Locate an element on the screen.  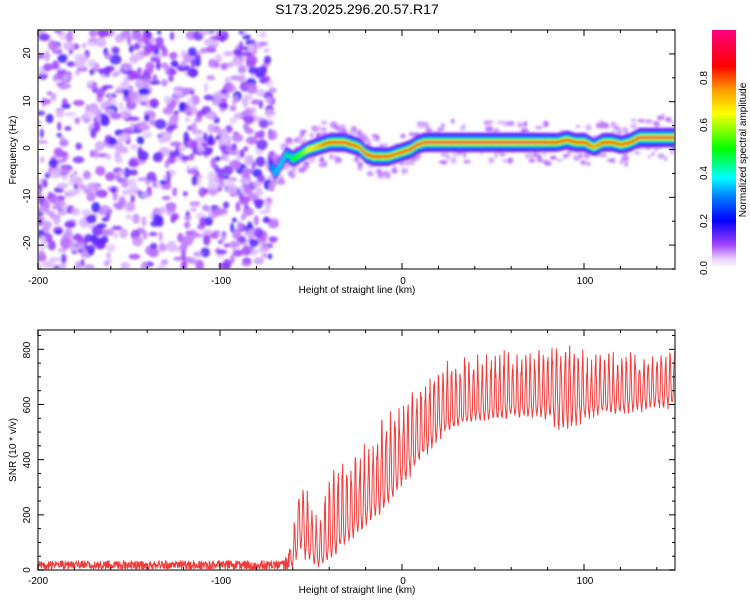
top-ylabel: Frequency (Hz) is located at coordinates (13, 150).